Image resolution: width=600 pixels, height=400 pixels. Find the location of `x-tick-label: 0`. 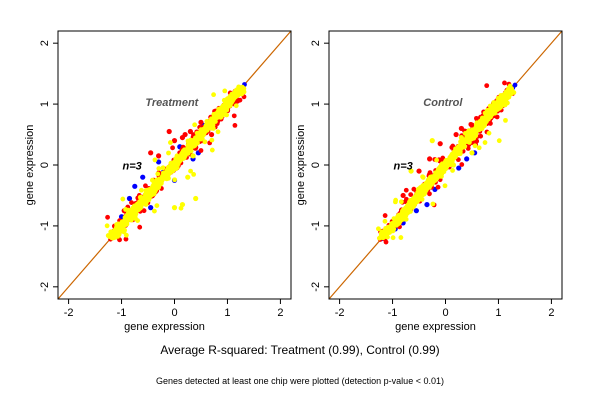

x-tick-label: 0 is located at coordinates (174, 313).